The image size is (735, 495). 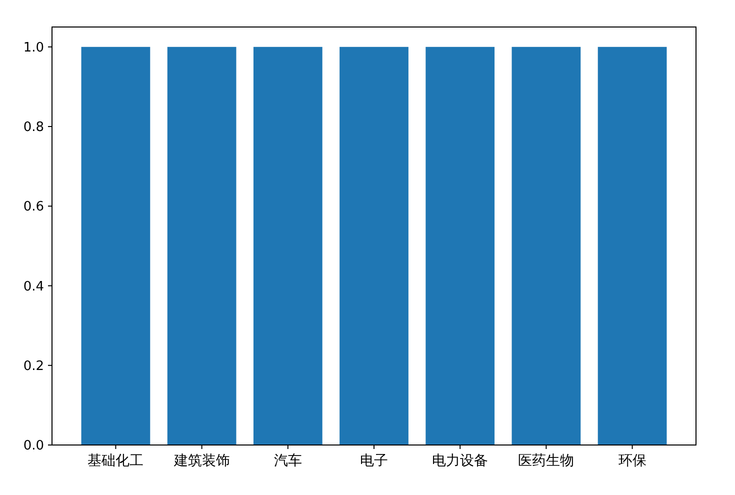 I want to click on y-tick-label: 0.6, so click(x=33, y=207).